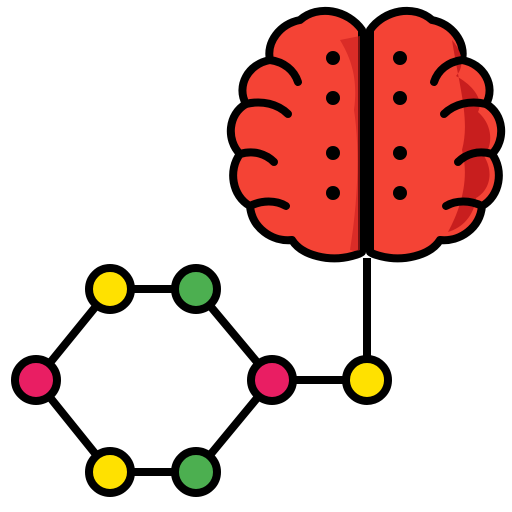  What do you see at coordinates (110, 289) in the screenshot?
I see `node-top-left` at bounding box center [110, 289].